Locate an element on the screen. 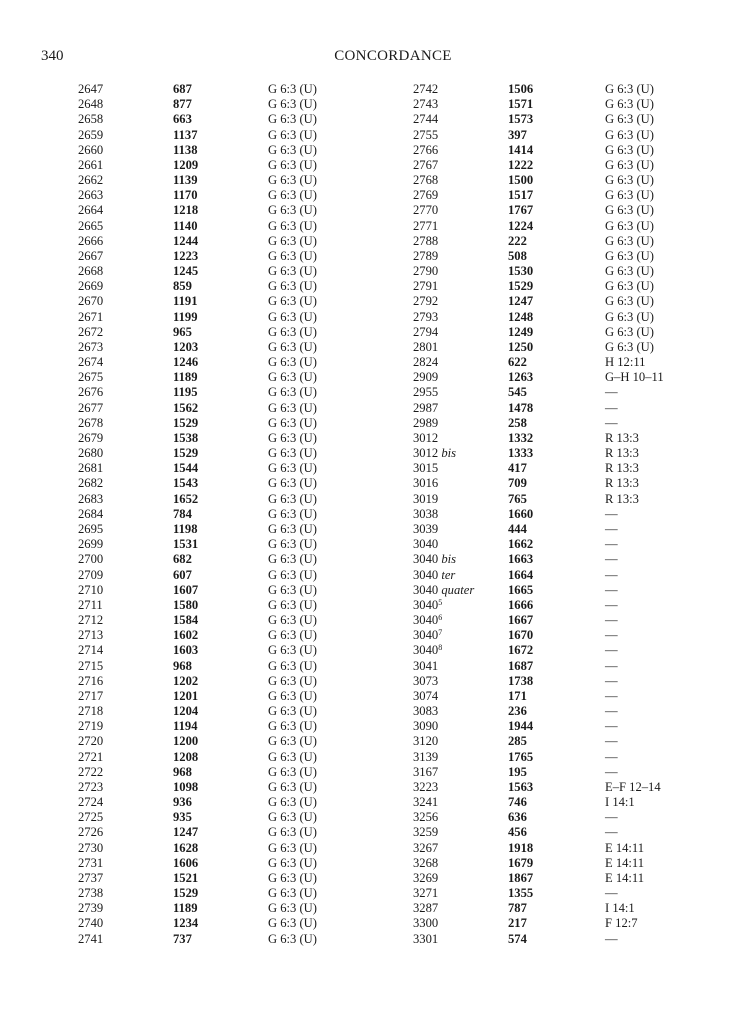 The width and height of the screenshot is (748, 1024). entry-number-value: 3083 is located at coordinates (426, 711).